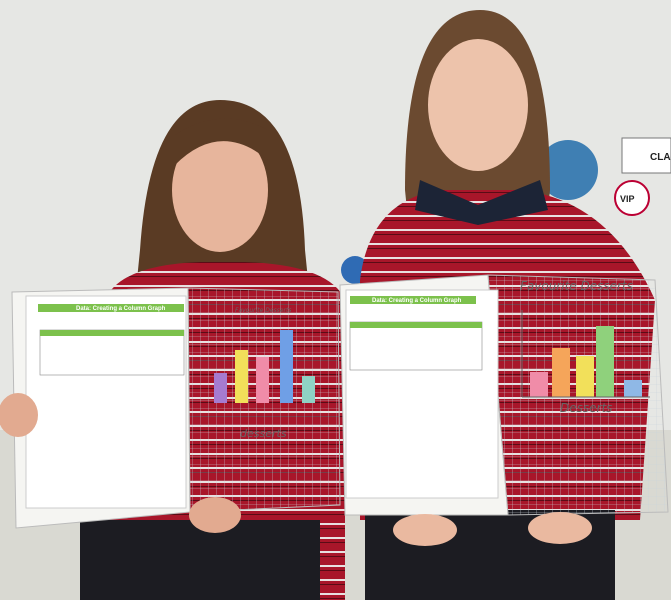 The height and width of the screenshot is (600, 671). I want to click on sign-text: CLA, so click(660, 157).